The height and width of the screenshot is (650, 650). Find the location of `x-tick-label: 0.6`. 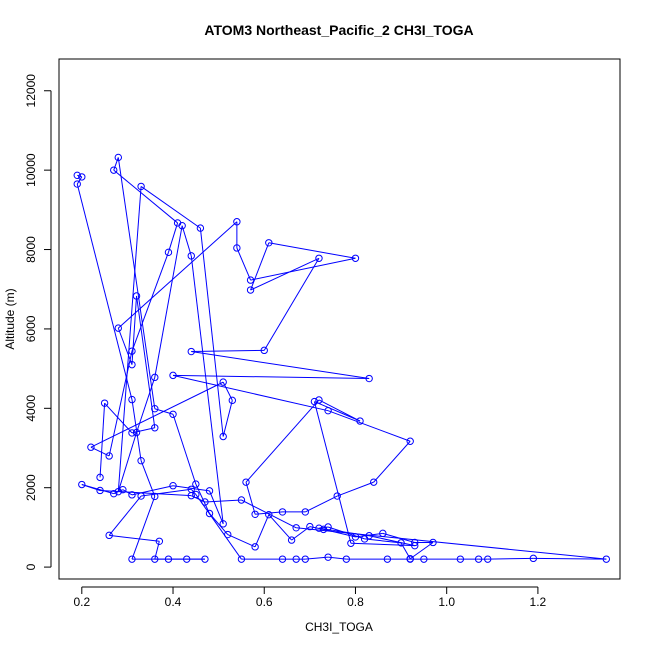

x-tick-label: 0.6 is located at coordinates (264, 602).